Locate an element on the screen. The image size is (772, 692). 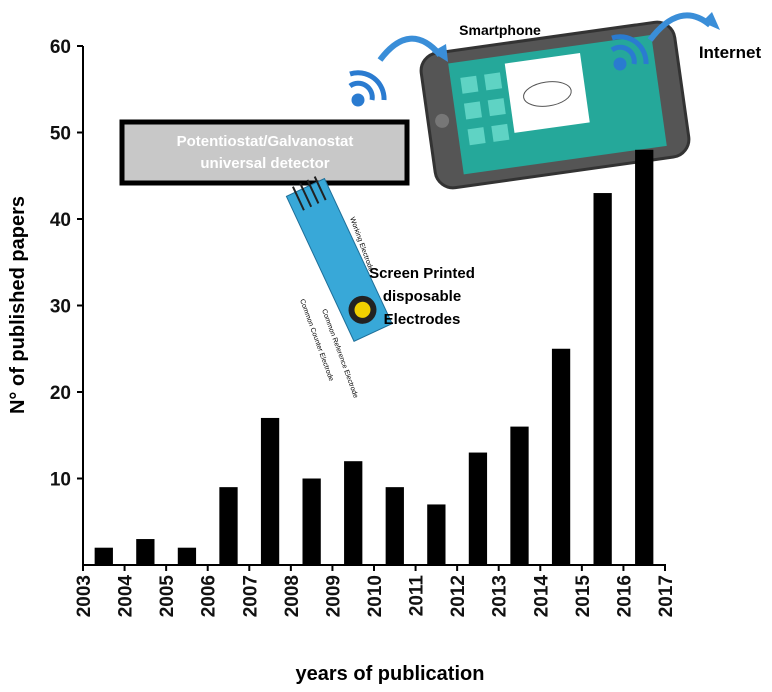
x-tick-label: 2005 is located at coordinates (167, 596).